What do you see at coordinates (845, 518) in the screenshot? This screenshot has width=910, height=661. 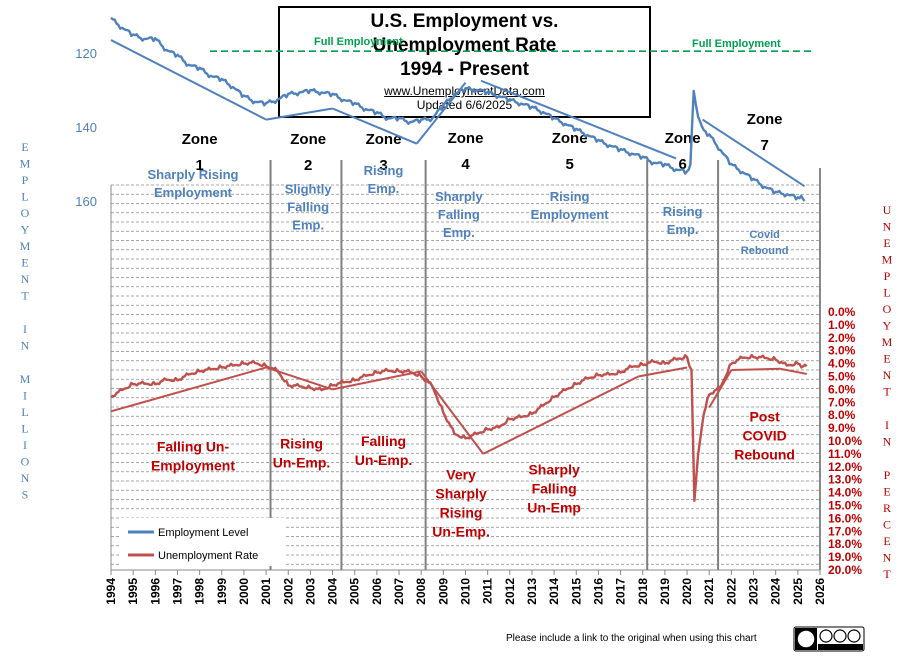 I see `y-right-tick-label: 16.0%` at bounding box center [845, 518].